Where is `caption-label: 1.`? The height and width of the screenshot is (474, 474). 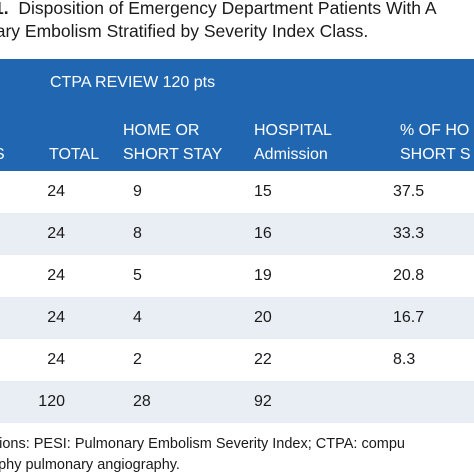
caption-label: 1. is located at coordinates (4, 9).